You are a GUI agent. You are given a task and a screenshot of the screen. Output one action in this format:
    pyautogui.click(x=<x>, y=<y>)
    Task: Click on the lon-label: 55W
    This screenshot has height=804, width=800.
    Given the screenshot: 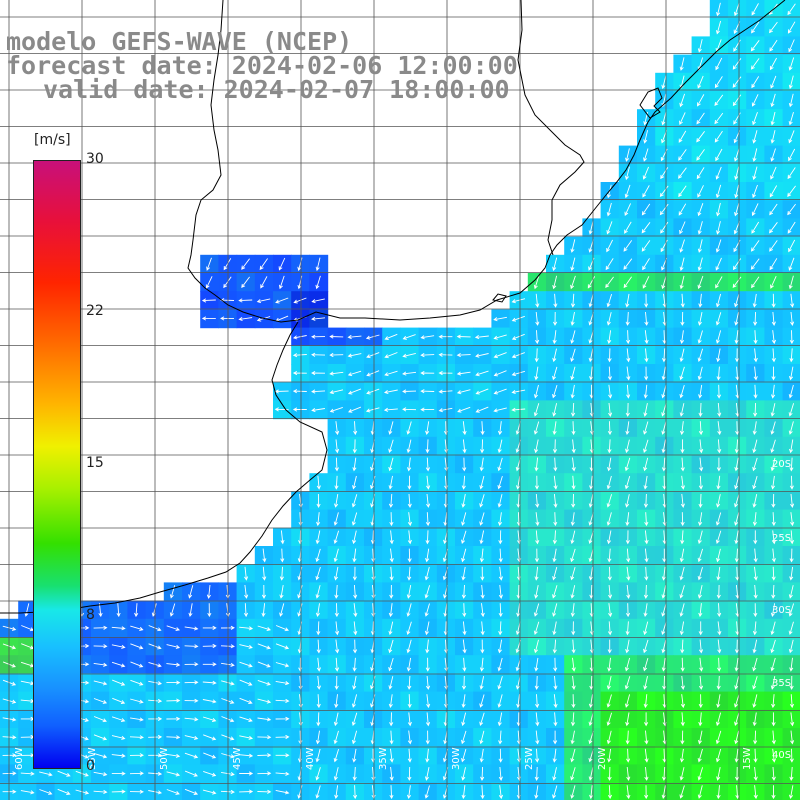 What is the action you would take?
    pyautogui.click(x=92, y=758)
    